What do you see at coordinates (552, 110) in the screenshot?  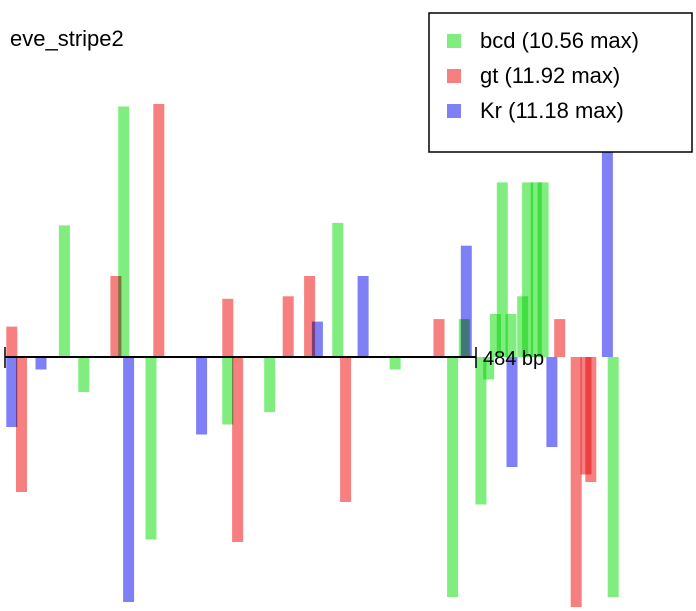 I see `legend-label-2: Kr (11.18 max)` at bounding box center [552, 110].